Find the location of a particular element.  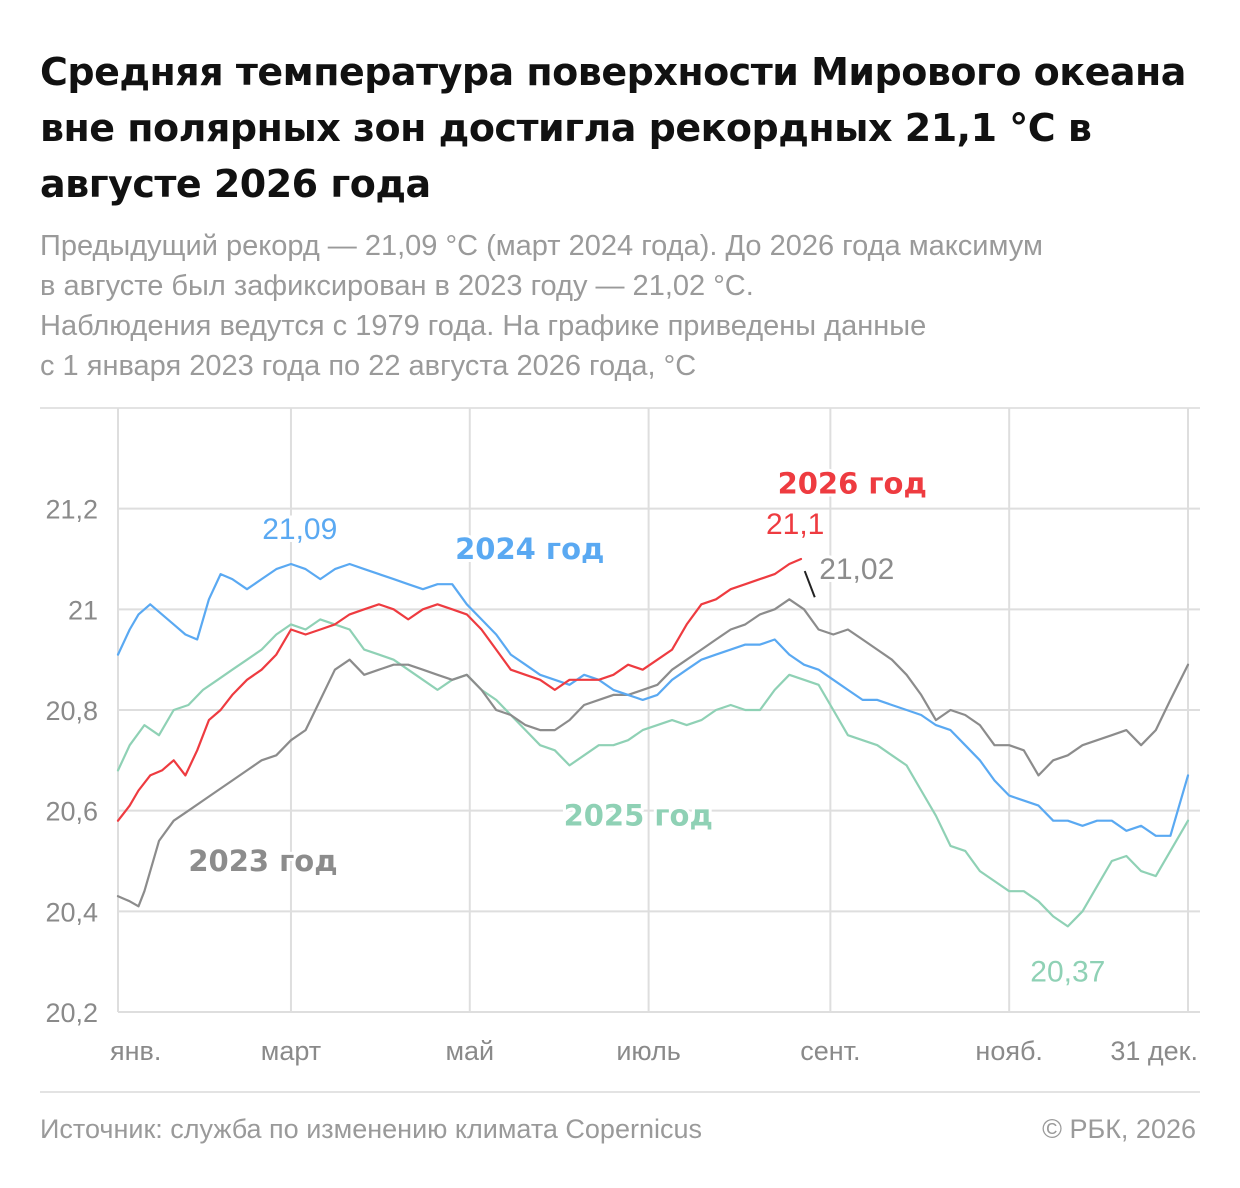

bottom-divider is located at coordinates (620, 1092).